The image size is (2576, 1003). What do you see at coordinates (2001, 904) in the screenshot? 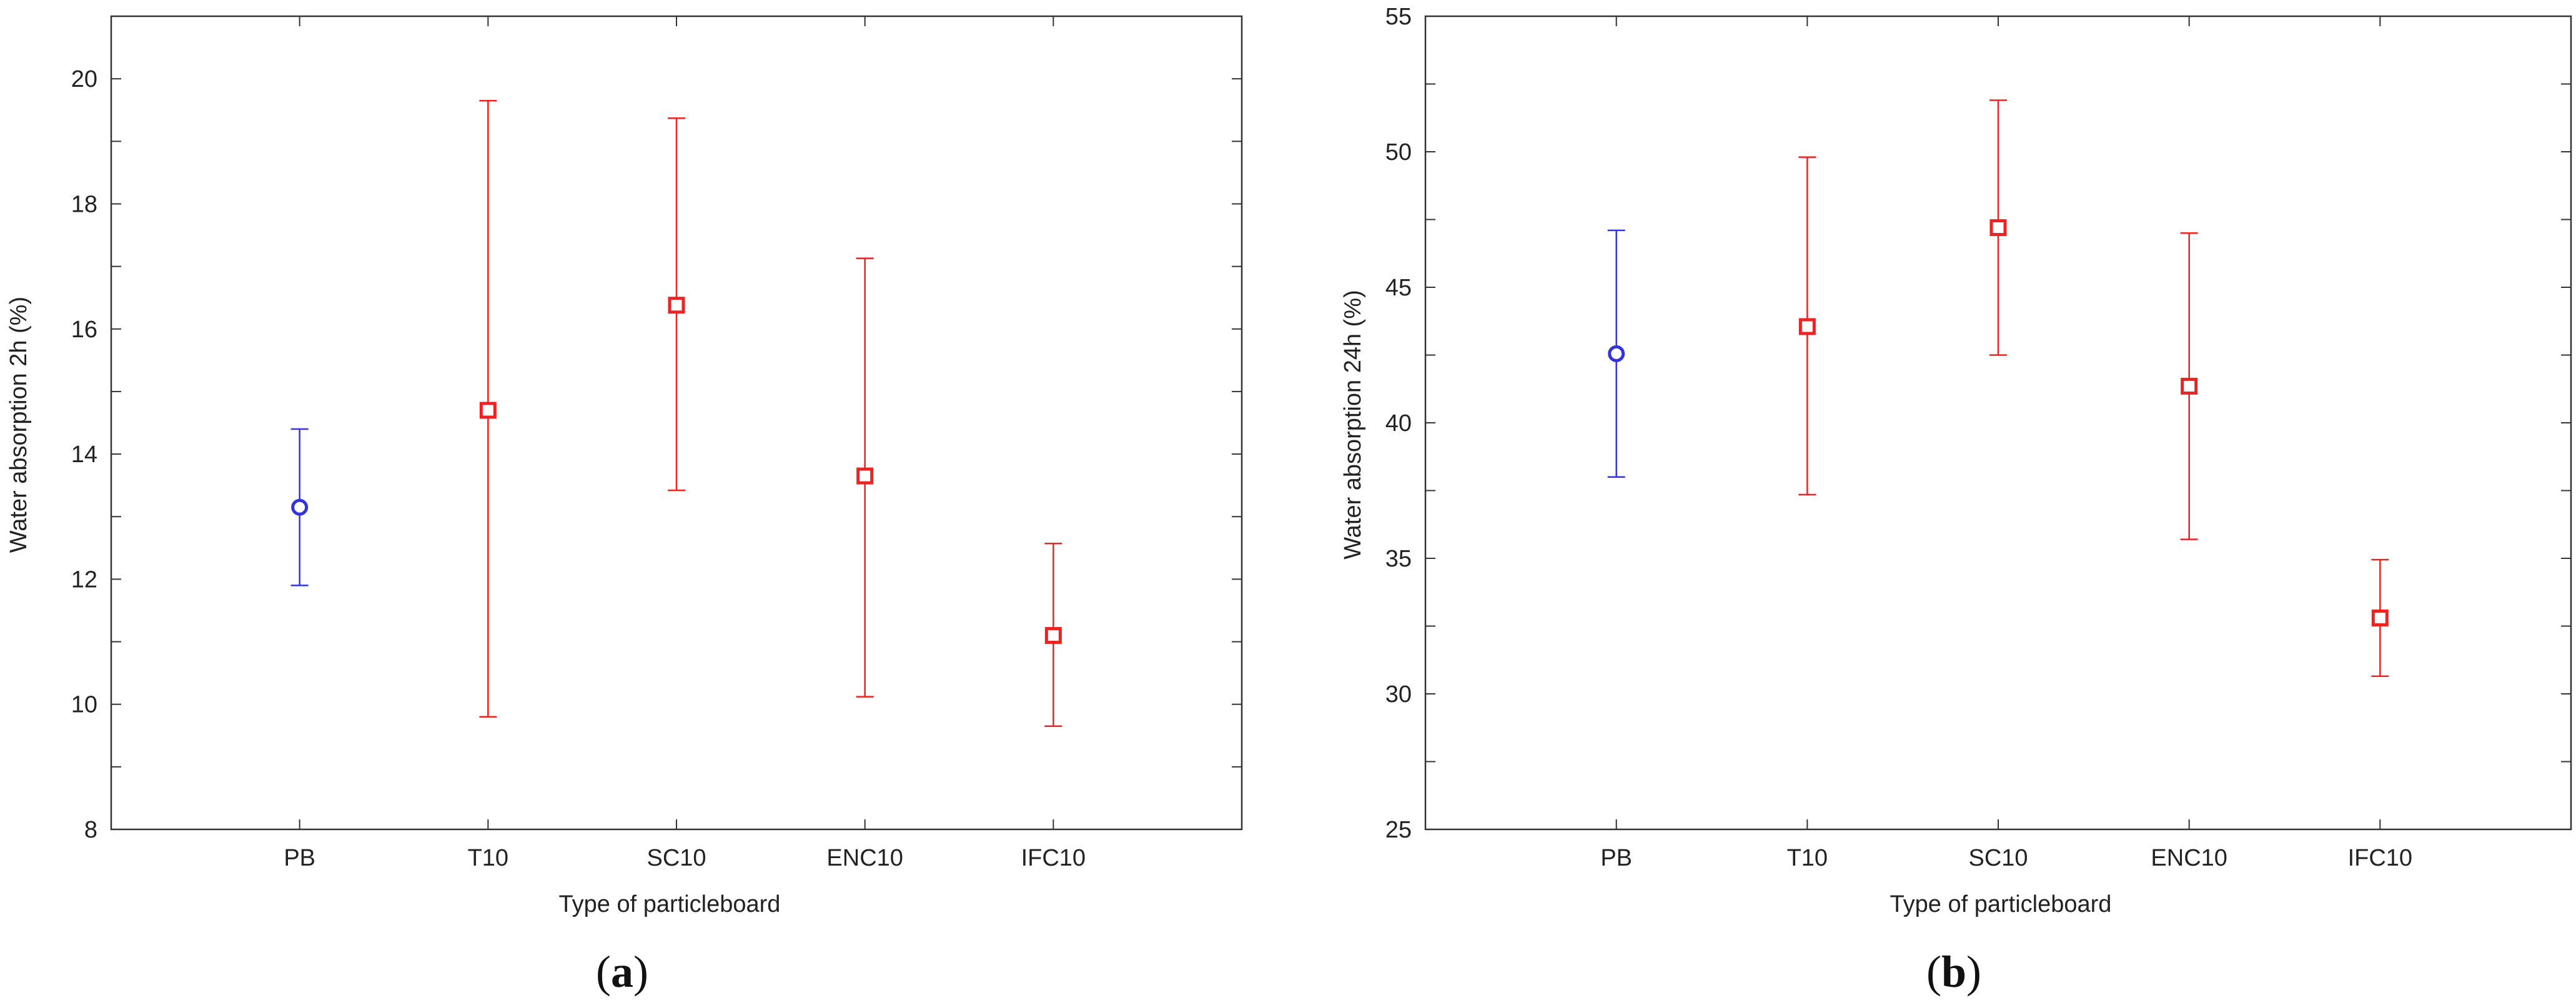
I see `x-axis-title-b: Type of particleboard` at bounding box center [2001, 904].